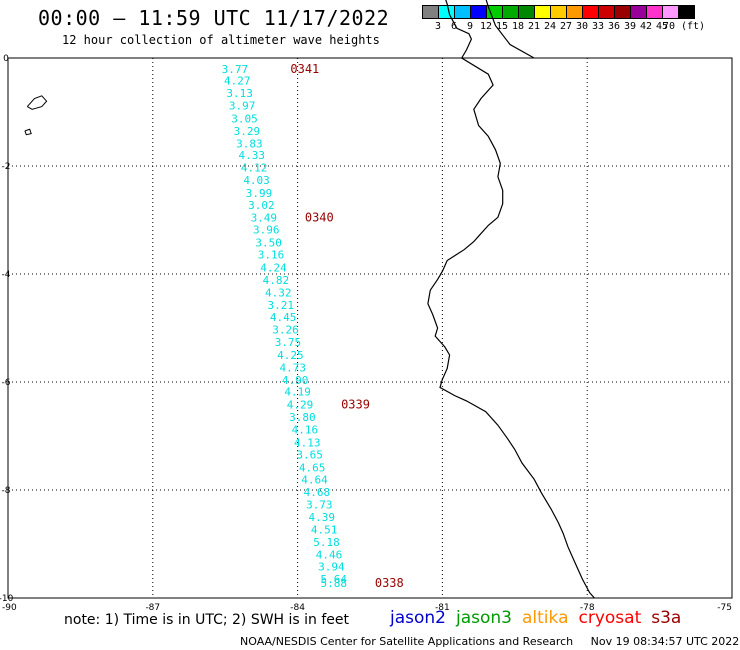 Image resolution: width=740 pixels, height=650 pixels. What do you see at coordinates (305, 430) in the screenshot?
I see `swh-value-label: 4.16` at bounding box center [305, 430].